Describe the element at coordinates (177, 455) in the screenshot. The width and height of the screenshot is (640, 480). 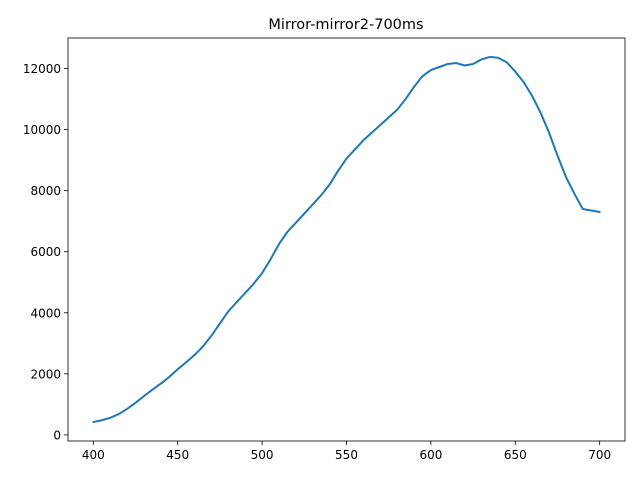
I see `x-tick-label: 450` at that location.